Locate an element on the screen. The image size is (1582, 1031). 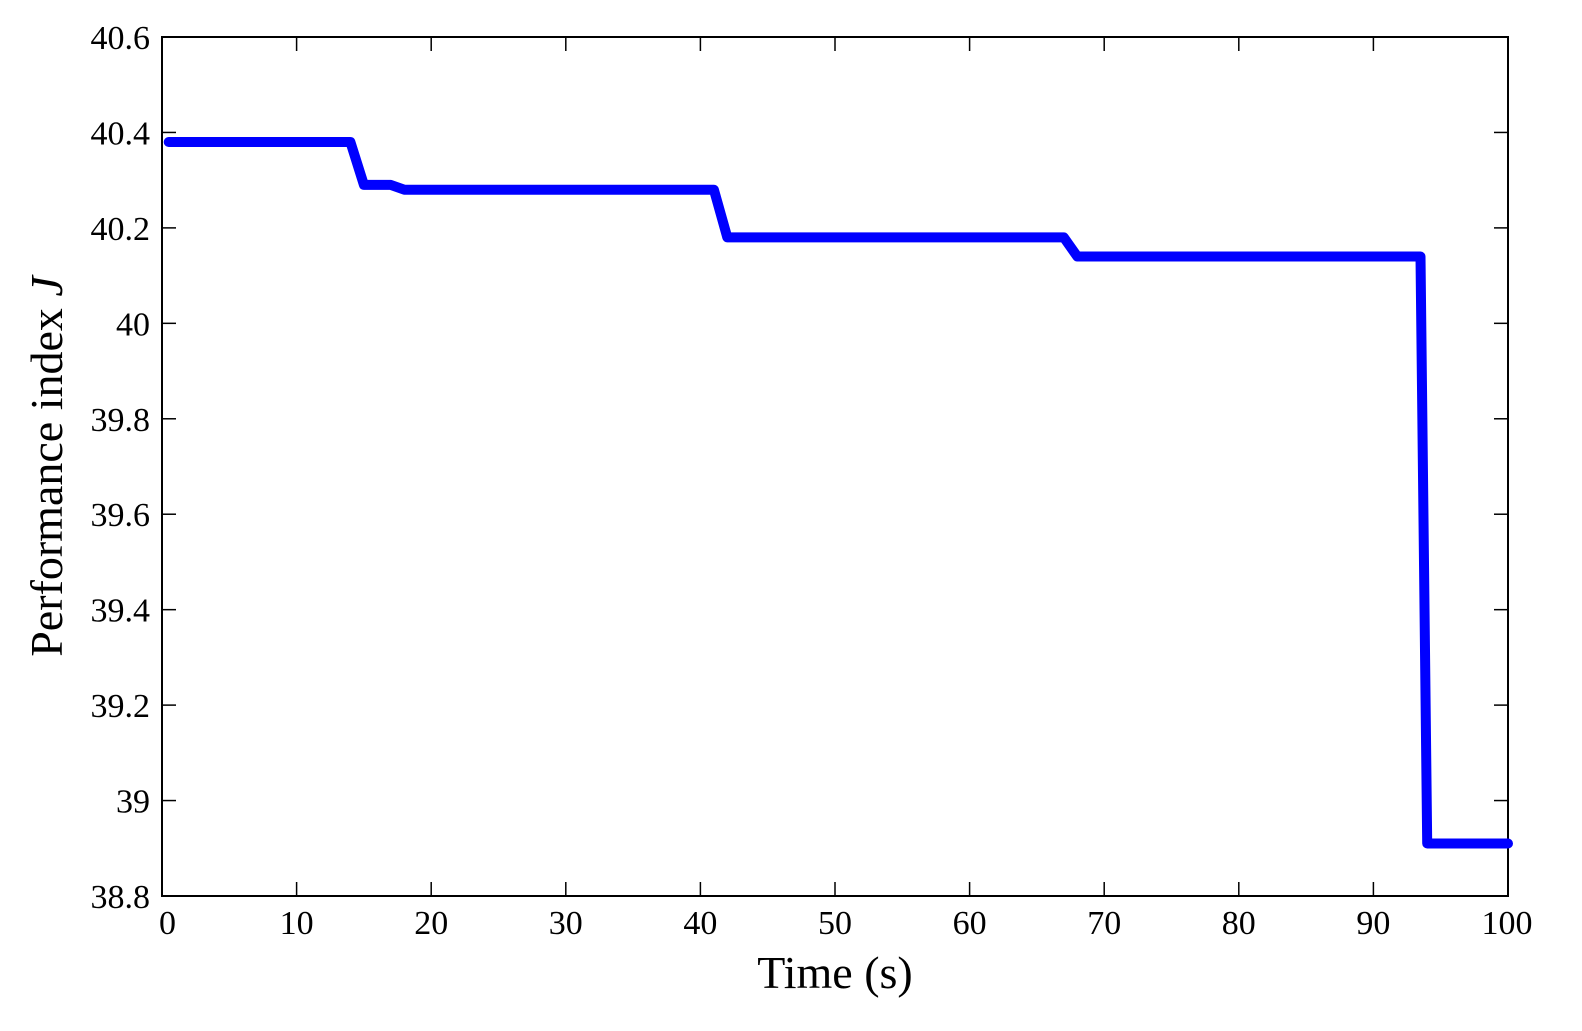
y-axis-tick-labels: 38.8 39 39.2 39.4 39.6 39.8 40 40.2 40.4 40.6 is located at coordinates (121, 468).